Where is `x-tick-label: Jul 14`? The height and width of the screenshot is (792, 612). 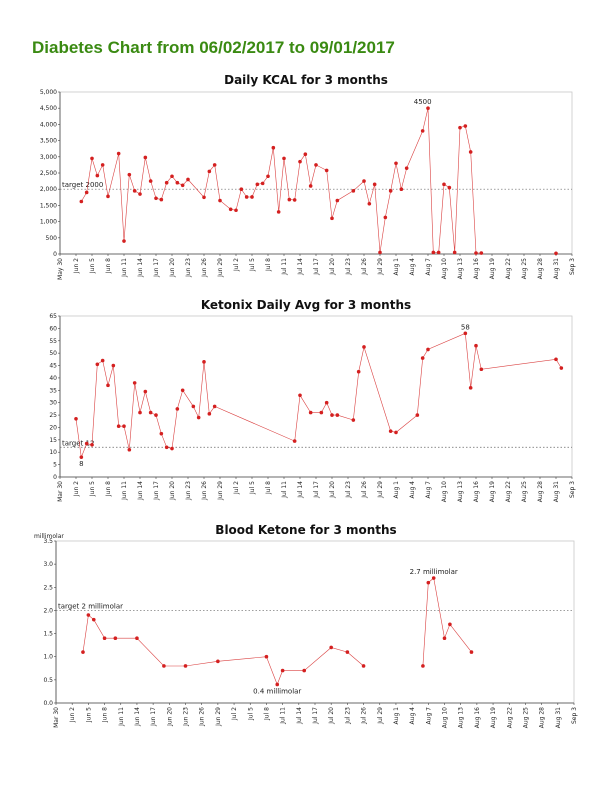
x-tick-label: Jul 14 is located at coordinates (300, 490).